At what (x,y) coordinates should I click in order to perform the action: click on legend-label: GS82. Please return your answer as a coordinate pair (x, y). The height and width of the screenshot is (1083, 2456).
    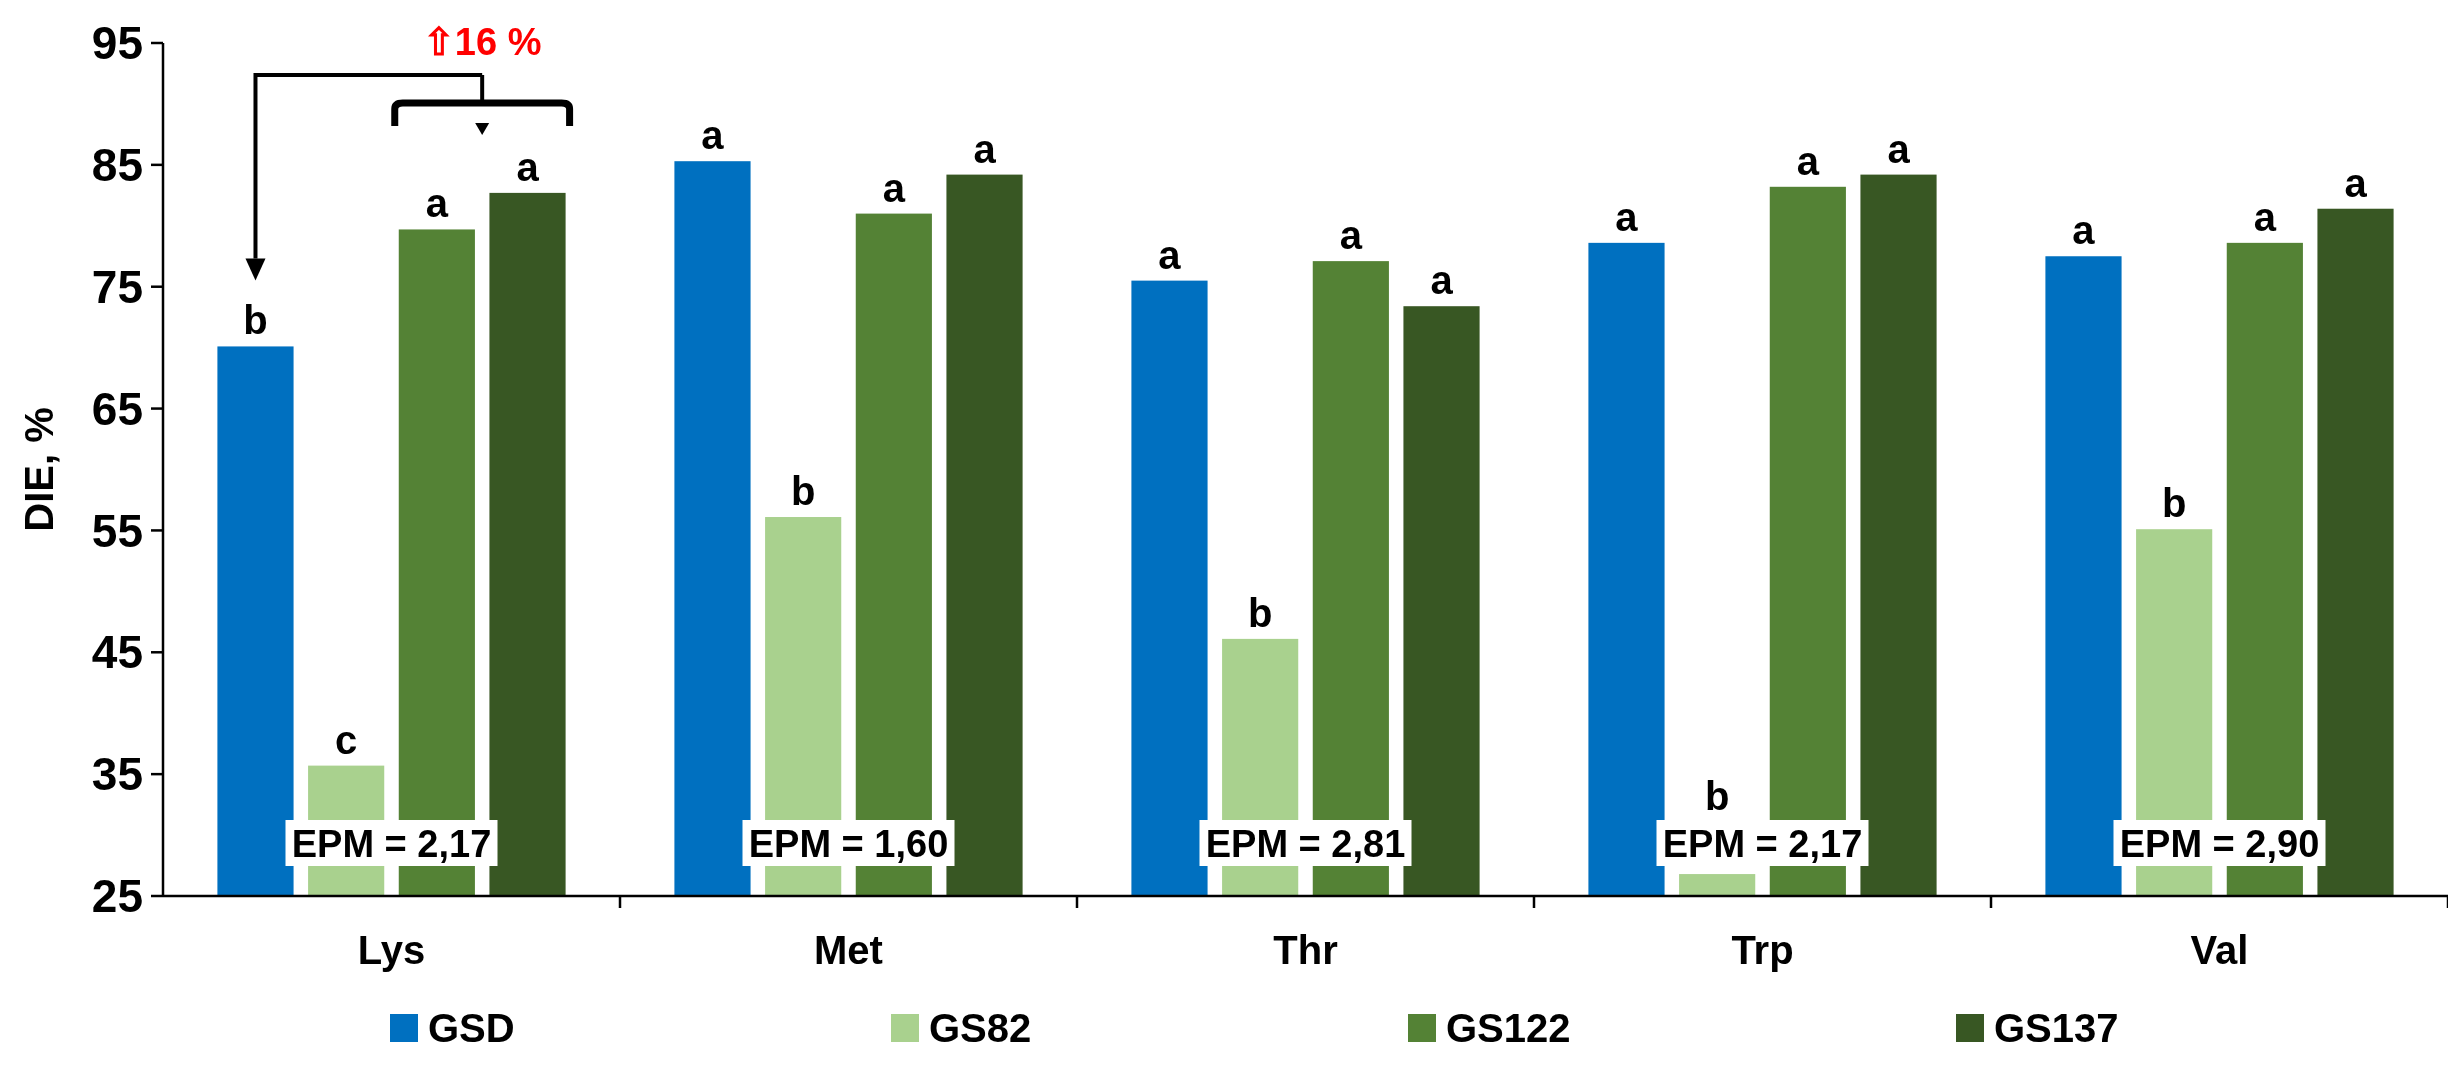
    Looking at the image, I should click on (980, 1028).